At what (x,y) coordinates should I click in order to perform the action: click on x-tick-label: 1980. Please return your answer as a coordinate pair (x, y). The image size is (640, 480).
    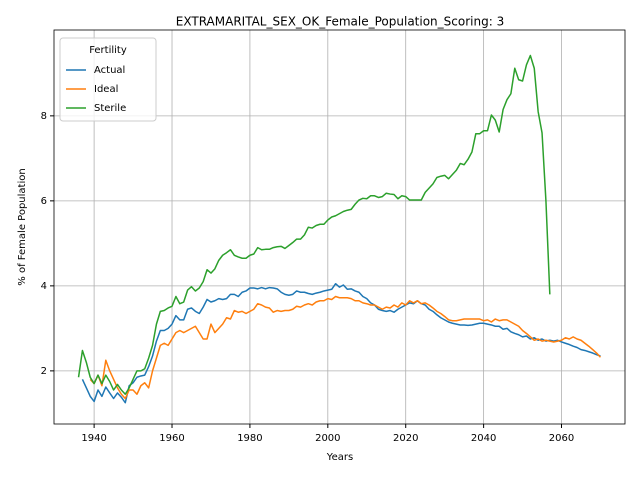
    Looking at the image, I should click on (249, 438).